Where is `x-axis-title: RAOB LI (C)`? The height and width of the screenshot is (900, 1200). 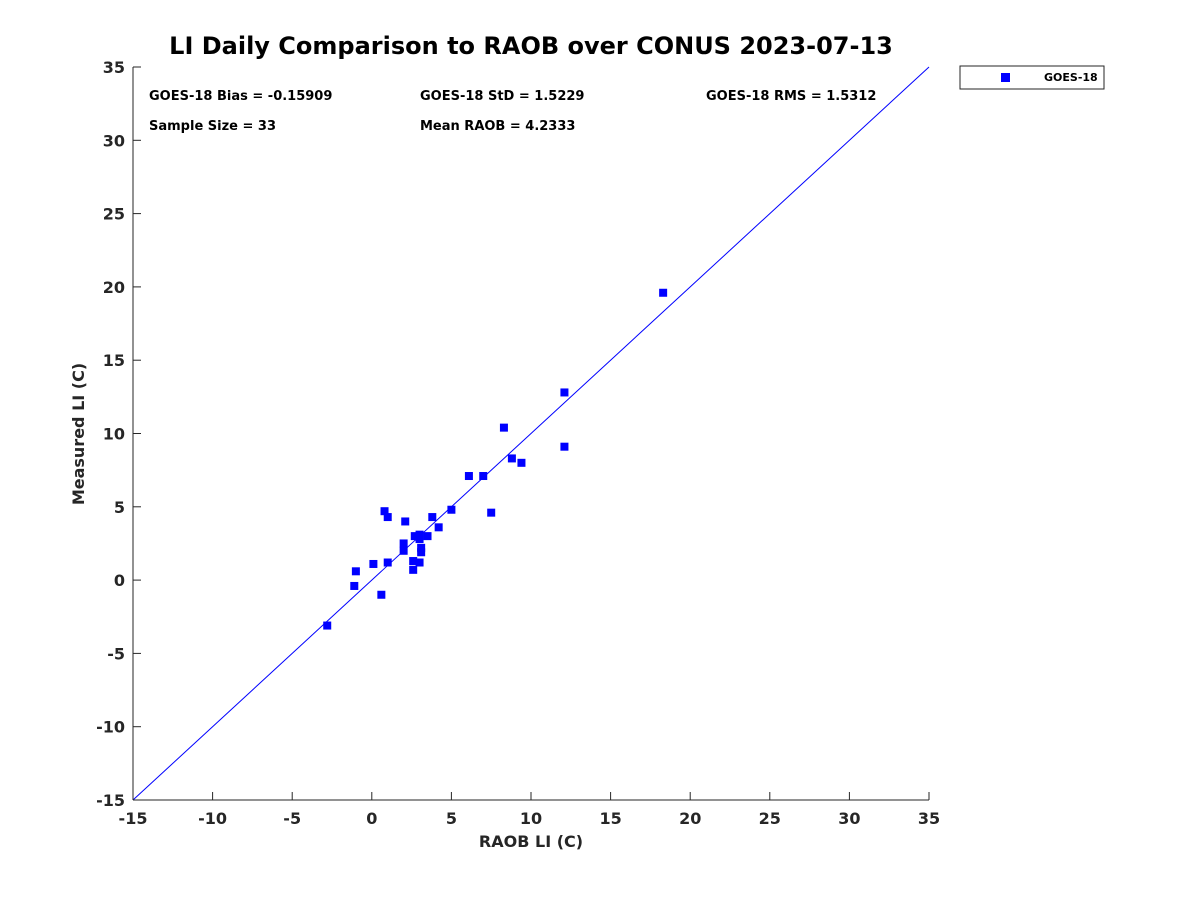
x-axis-title: RAOB LI (C) is located at coordinates (531, 841).